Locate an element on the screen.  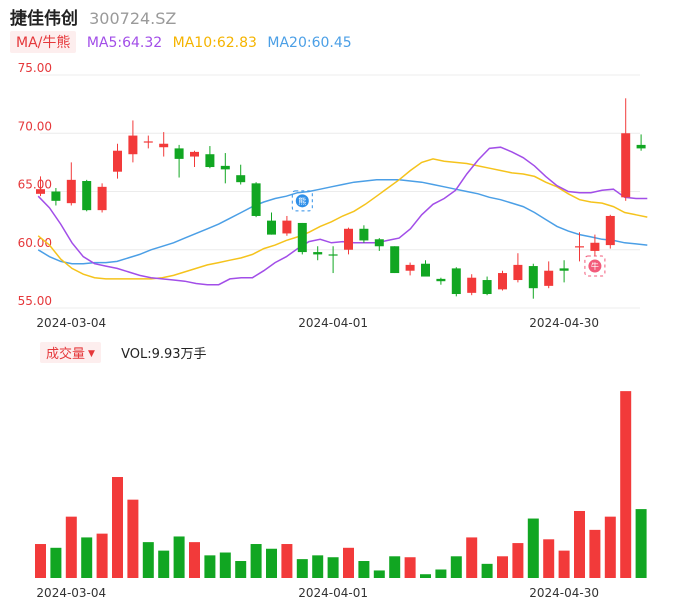
volume-legend: 成交量 ▼ VOL:9.93万手 is located at coordinates (123, 352).